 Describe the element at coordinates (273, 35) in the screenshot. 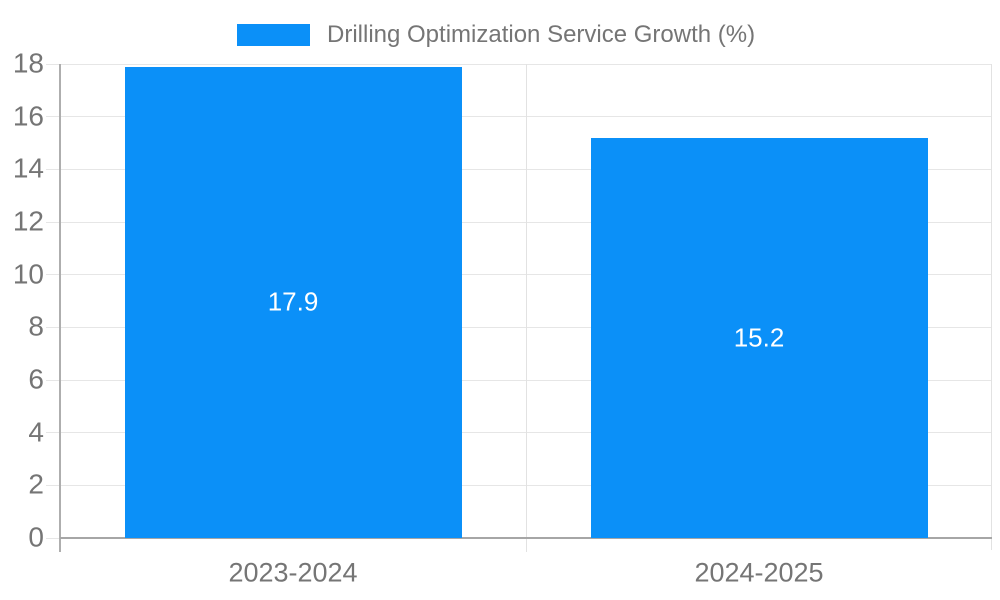

I see `legend-swatch` at that location.